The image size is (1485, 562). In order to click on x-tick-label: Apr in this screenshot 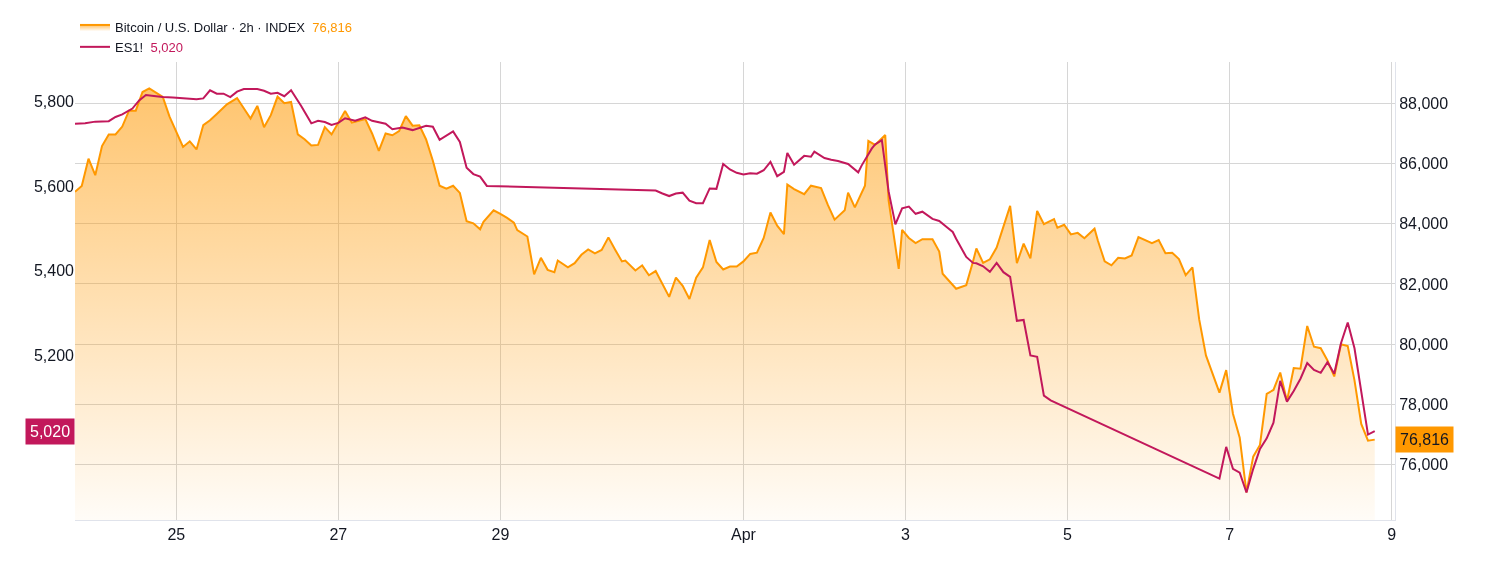, I will do `click(743, 535)`.